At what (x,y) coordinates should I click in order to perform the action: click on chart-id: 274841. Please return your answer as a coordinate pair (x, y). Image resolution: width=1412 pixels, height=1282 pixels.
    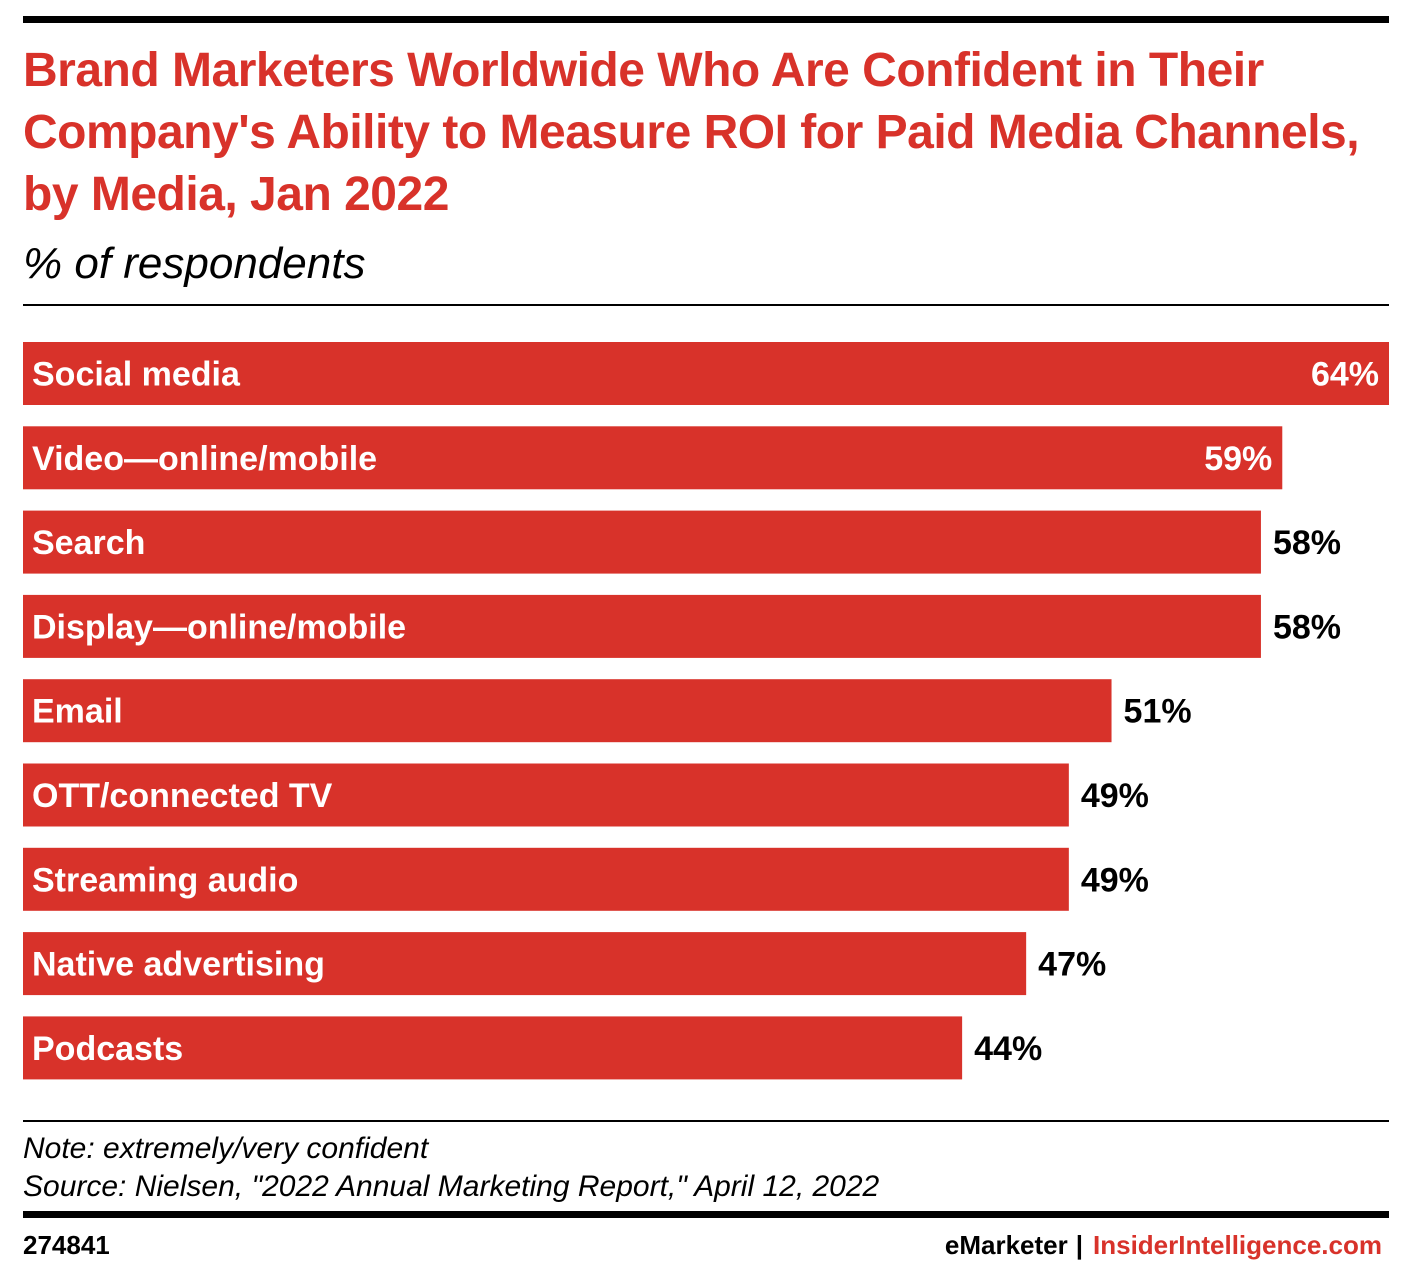
    Looking at the image, I should click on (66, 1245).